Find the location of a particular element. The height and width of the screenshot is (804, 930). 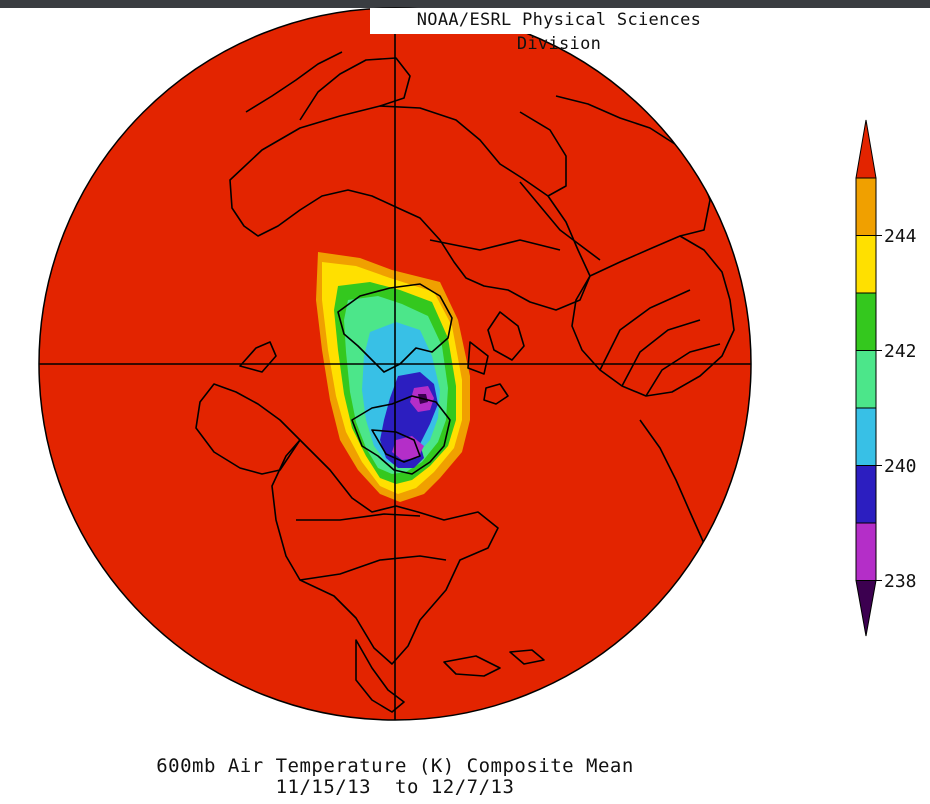

caption-dates: 11/15/13 to 12/7/13 is located at coordinates (395, 787).